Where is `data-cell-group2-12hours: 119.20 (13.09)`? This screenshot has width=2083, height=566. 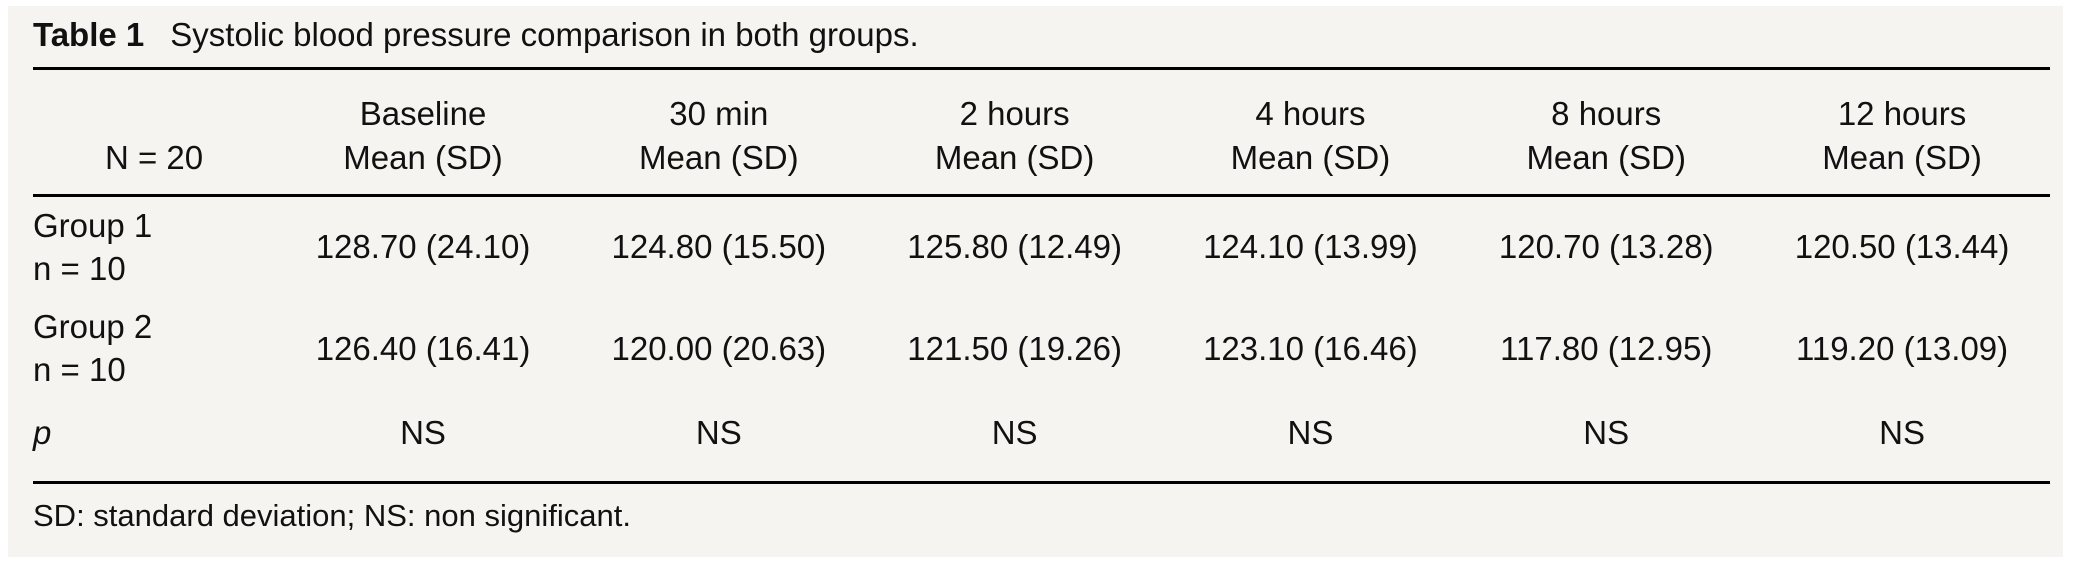 data-cell-group2-12hours: 119.20 (13.09) is located at coordinates (1902, 348).